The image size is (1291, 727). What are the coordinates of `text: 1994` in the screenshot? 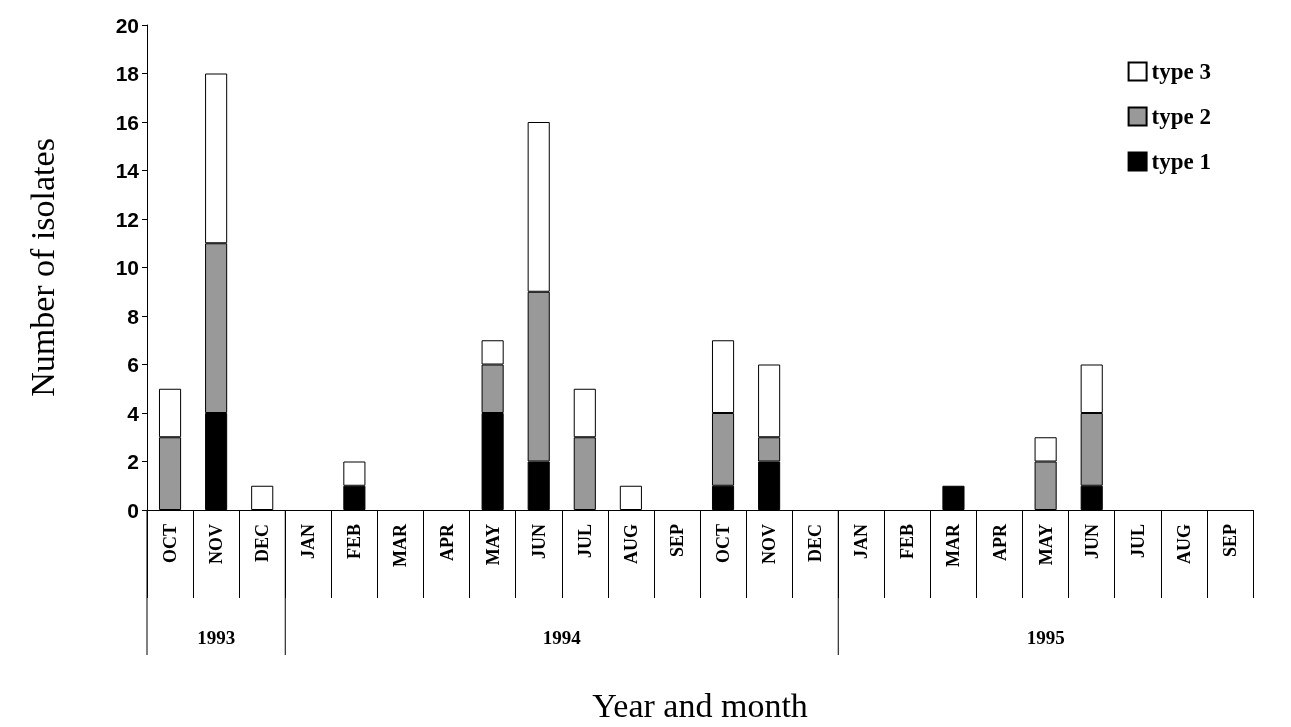 It's located at (562, 637).